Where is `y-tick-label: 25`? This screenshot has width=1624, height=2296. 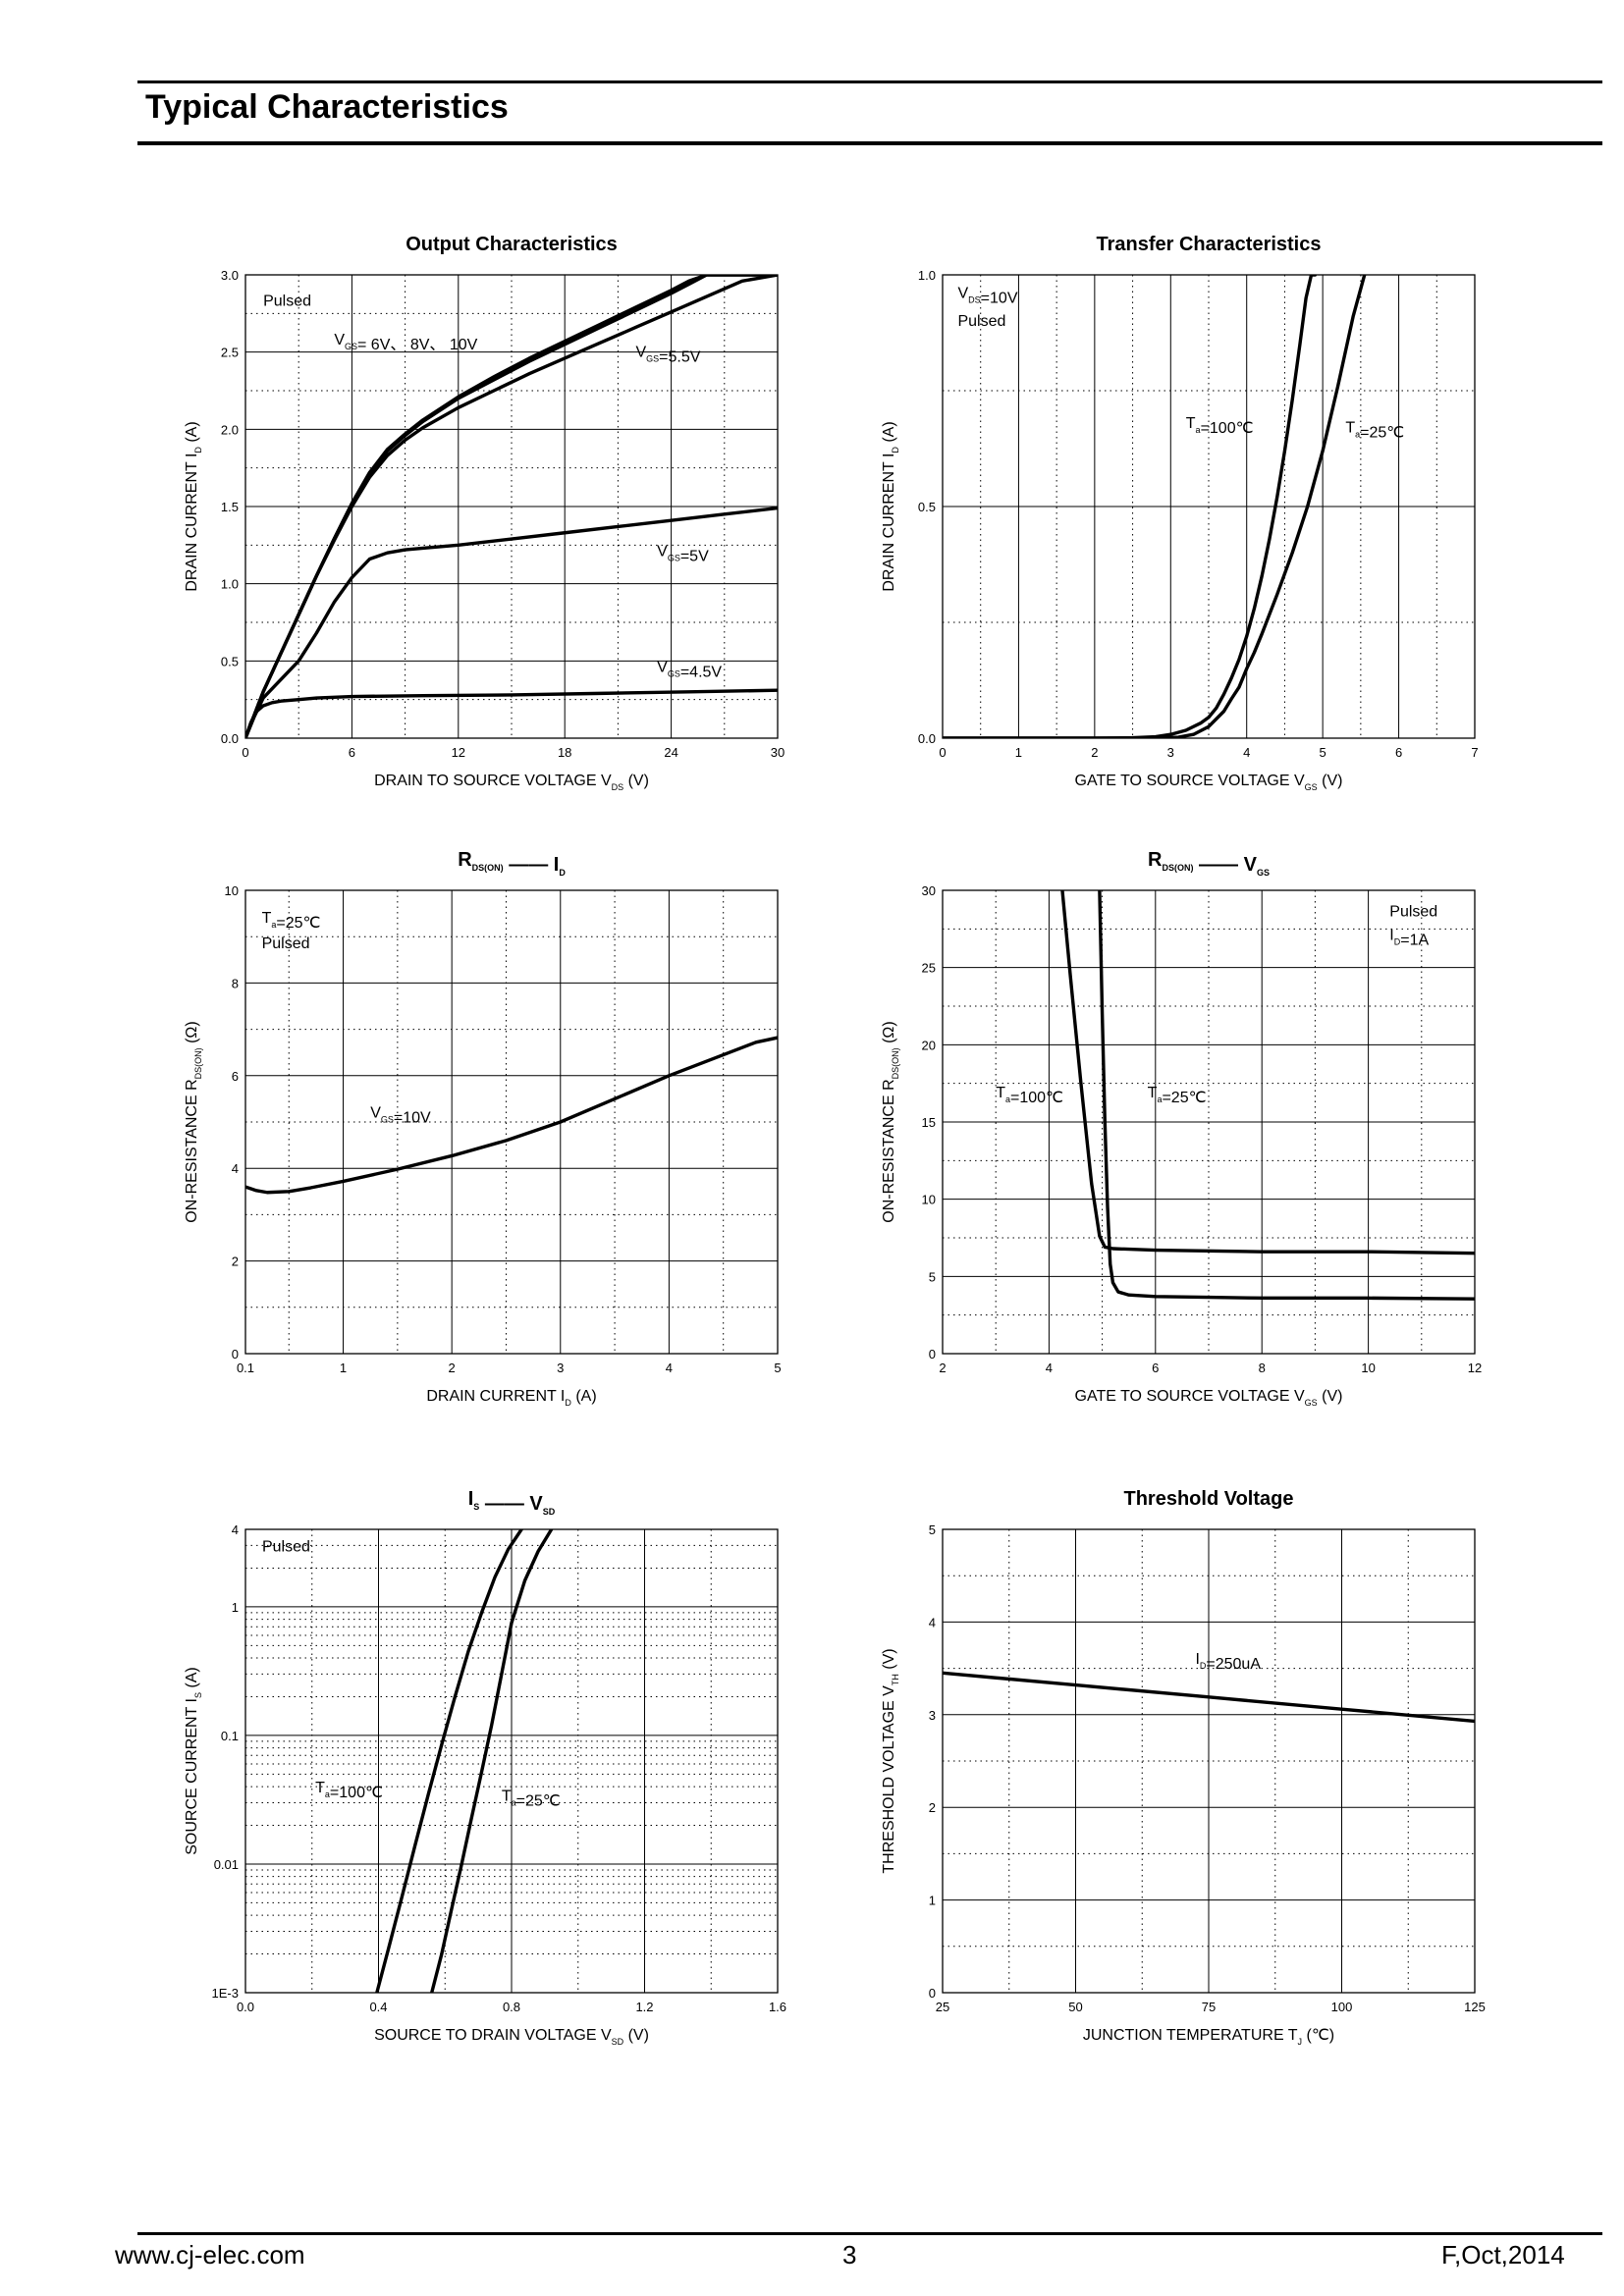 y-tick-label: 25 is located at coordinates (929, 969).